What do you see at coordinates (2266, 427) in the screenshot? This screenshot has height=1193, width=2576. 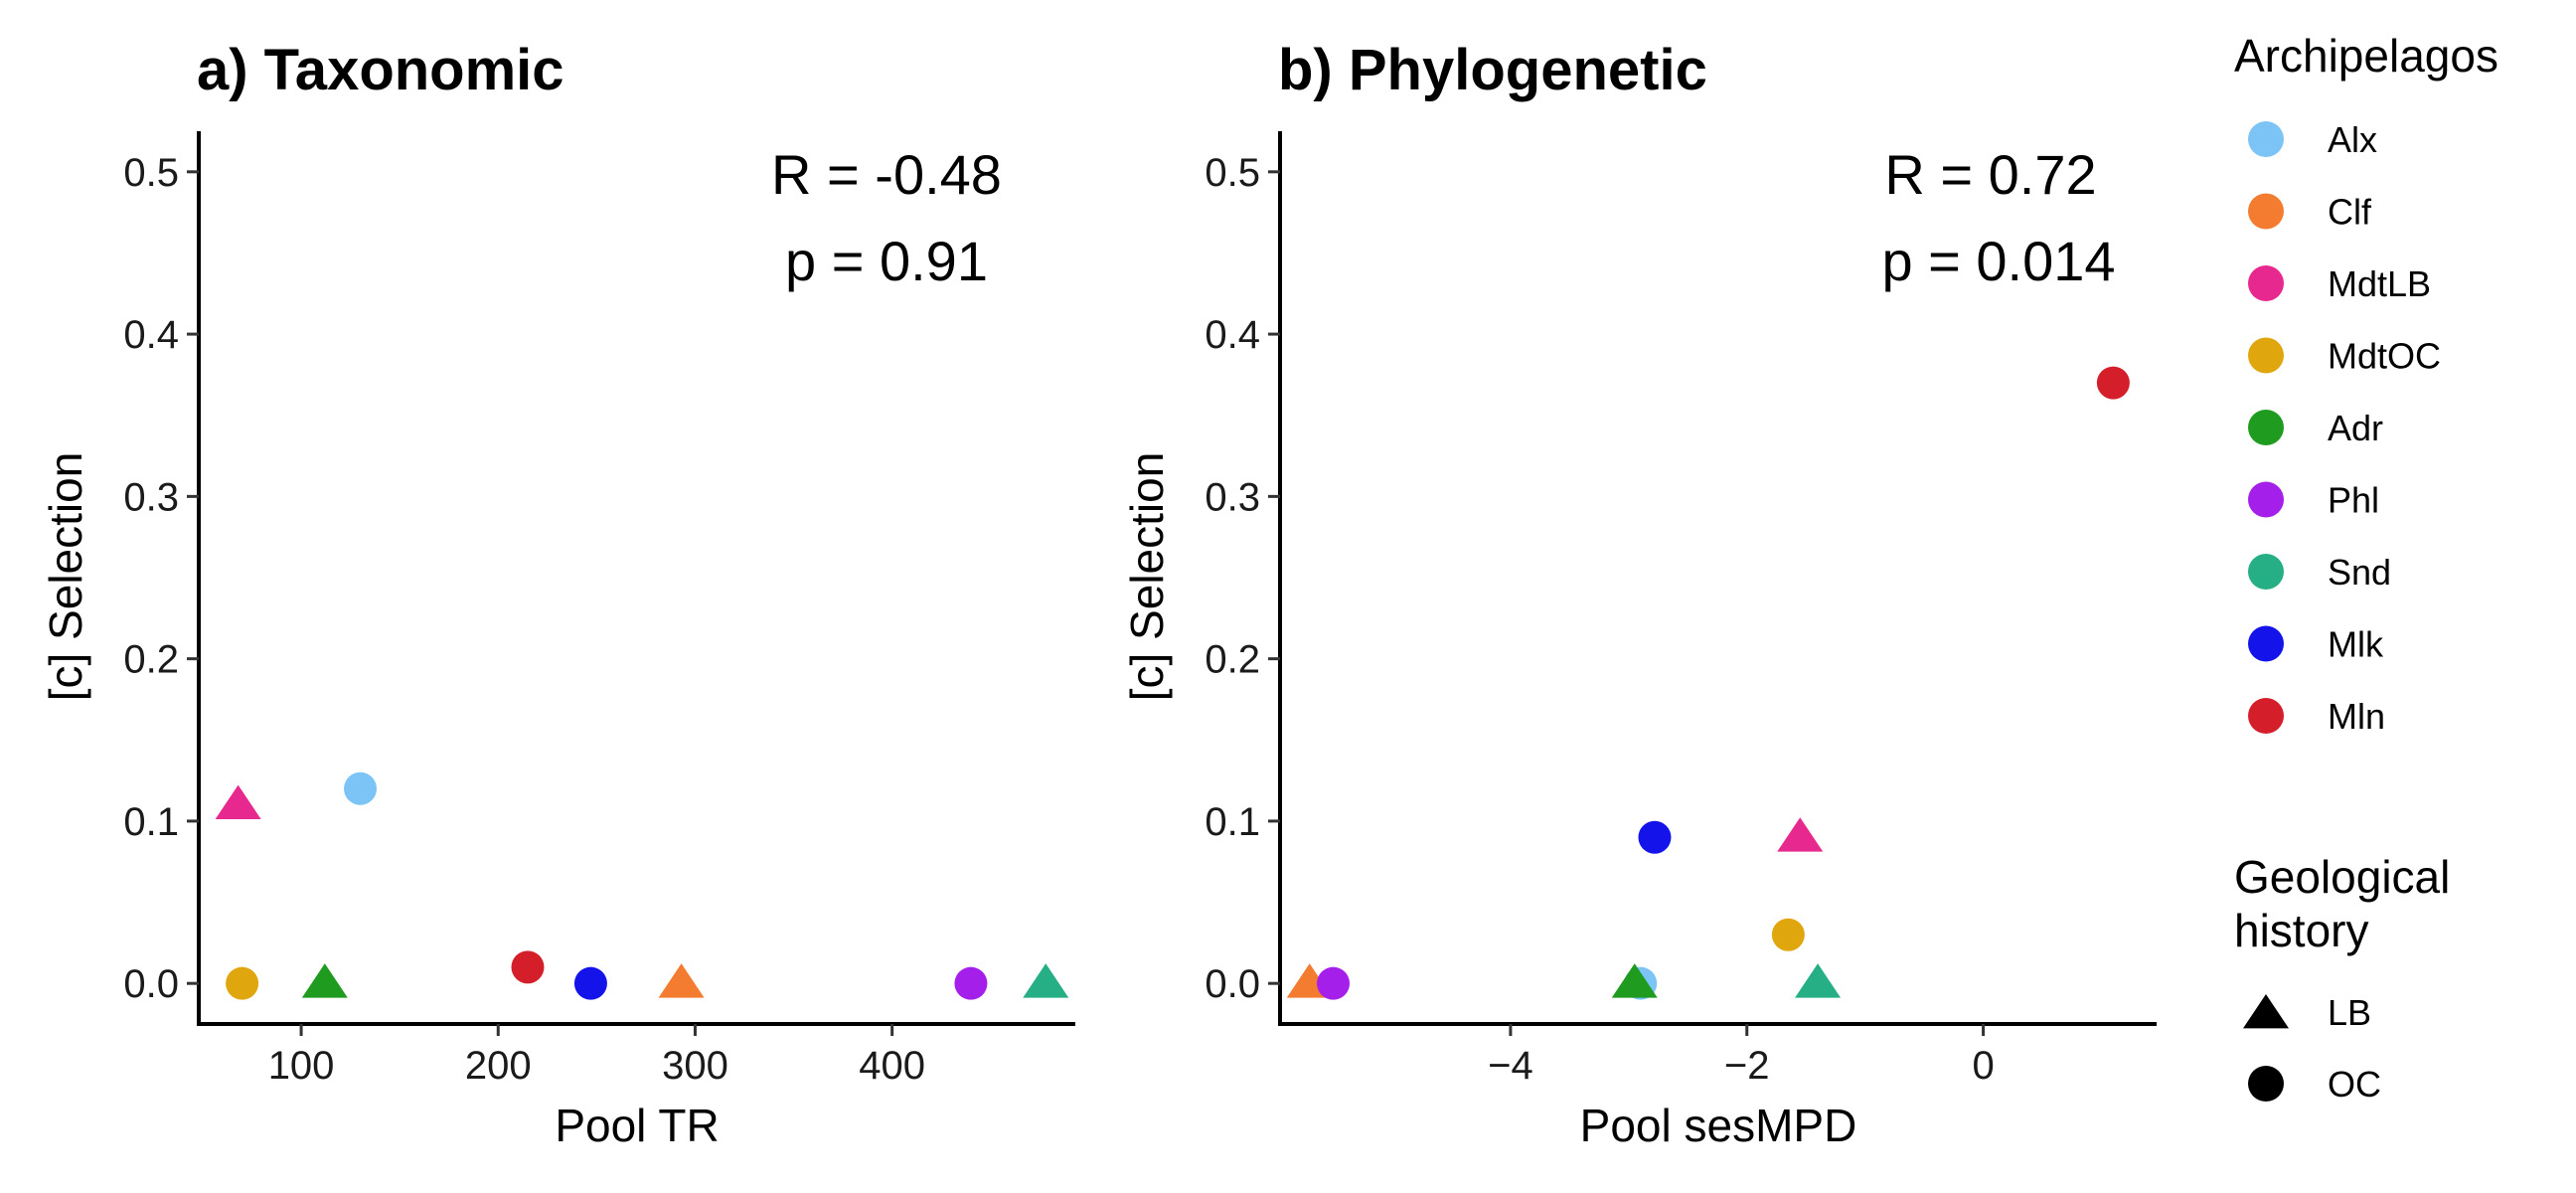 I see `legend-key-adr` at bounding box center [2266, 427].